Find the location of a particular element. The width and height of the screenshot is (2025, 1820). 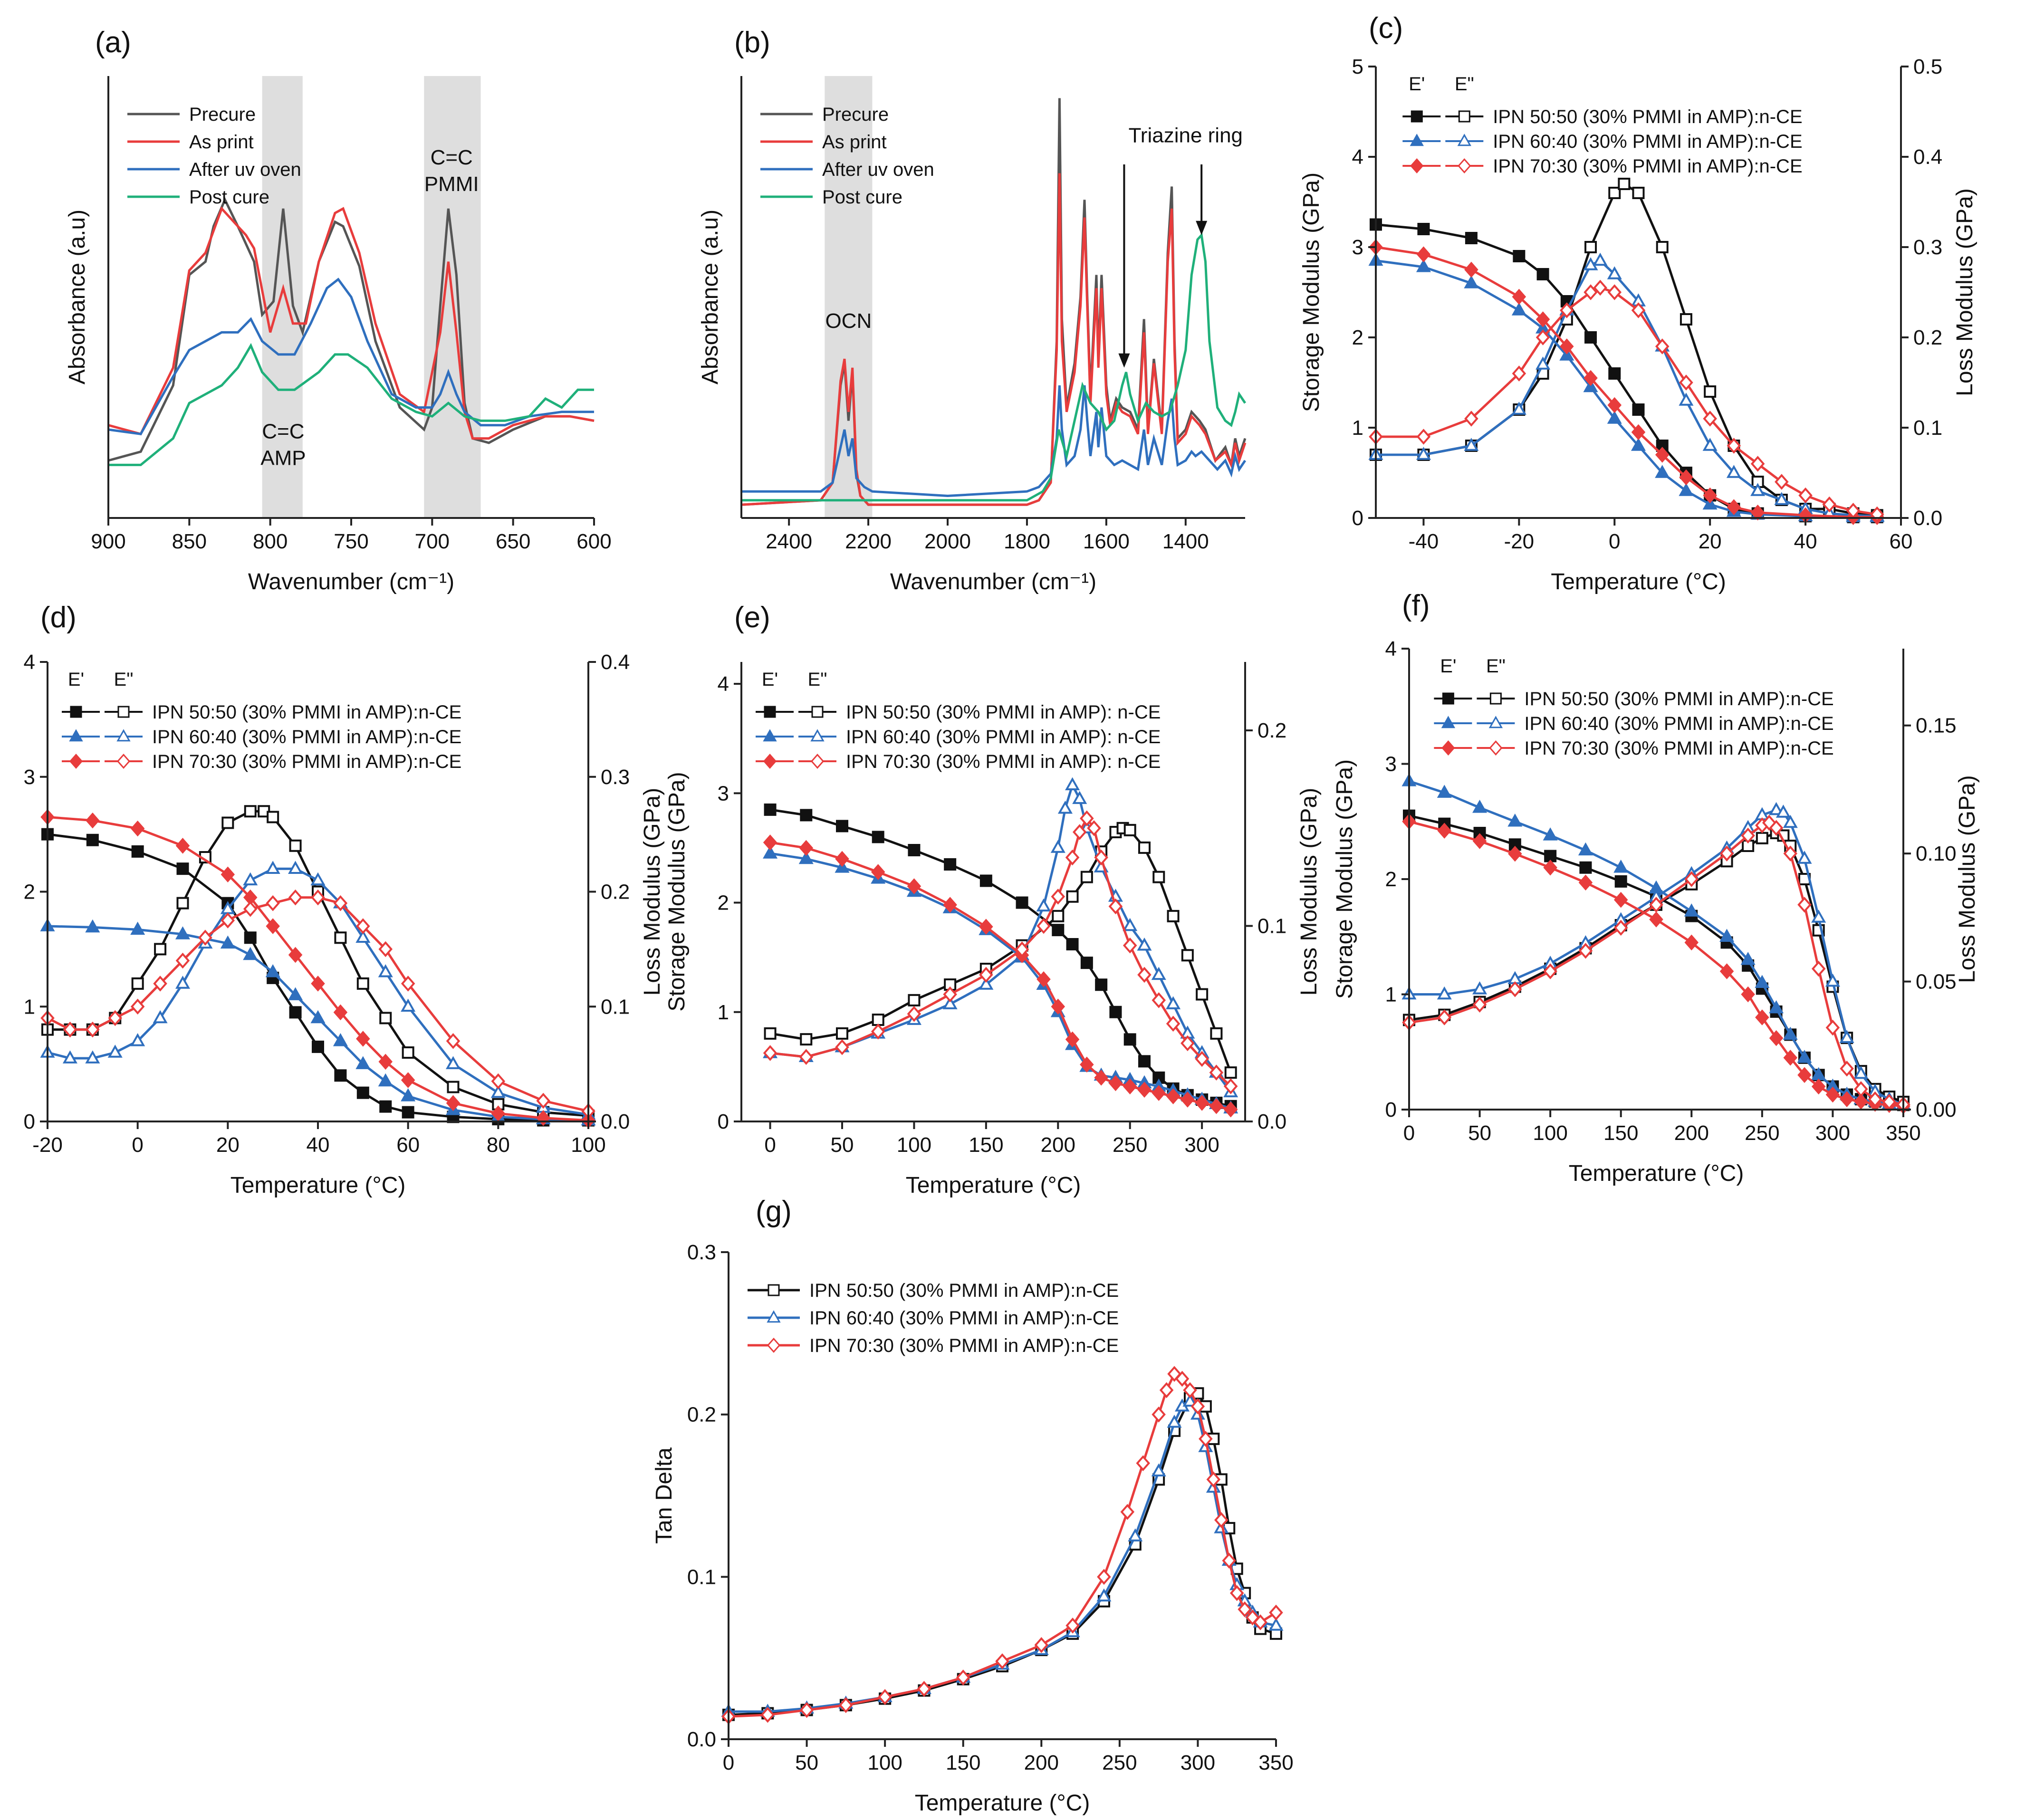

legend-entry: IPN 60:40 (30% PMMI in AMP):n-CE is located at coordinates (1647, 141).